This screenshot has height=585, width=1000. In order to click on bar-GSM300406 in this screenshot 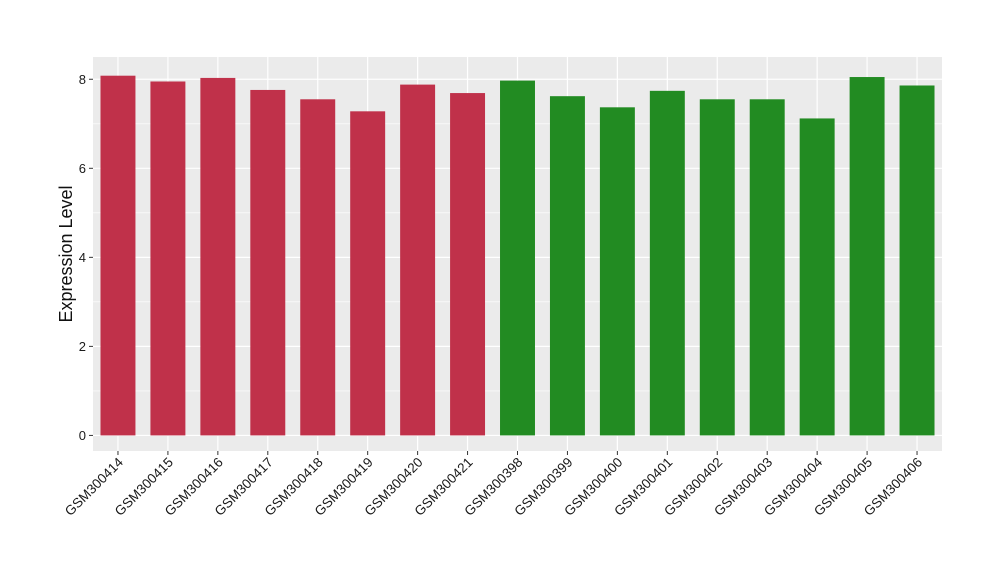, I will do `click(917, 260)`.